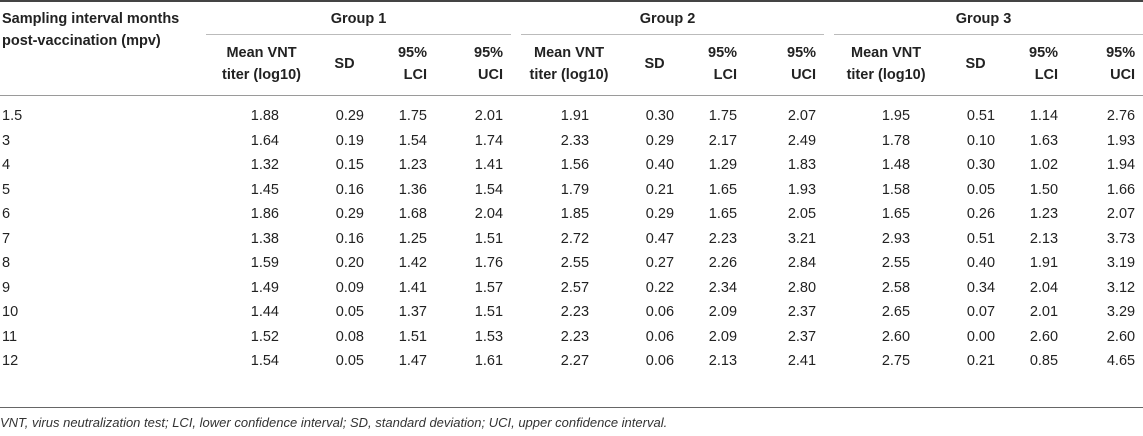  I want to click on group-2-uci-header-line1: 95%, so click(802, 53).